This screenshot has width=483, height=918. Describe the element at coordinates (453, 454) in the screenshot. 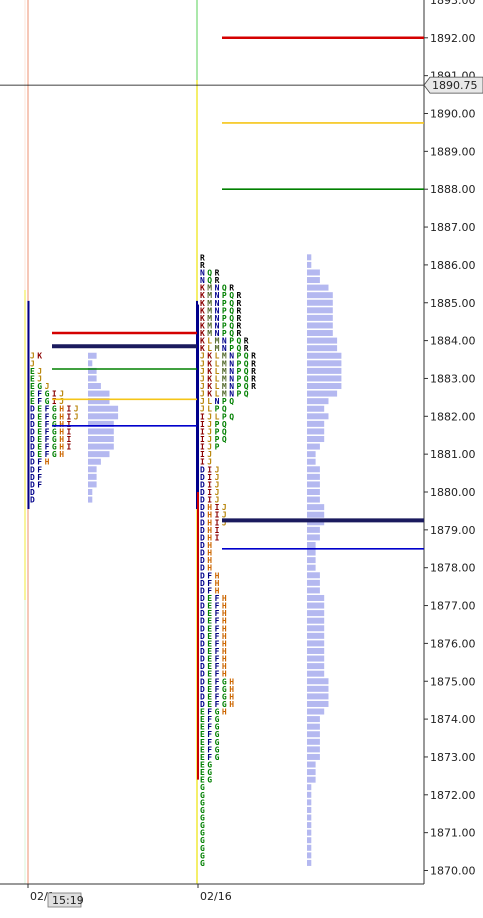

I see `y-tick-label: 1881.00` at that location.